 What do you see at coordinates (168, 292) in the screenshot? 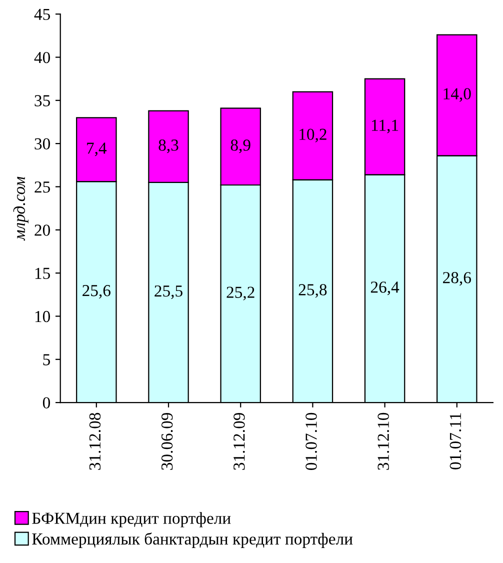
I see `data-label: 25,5` at bounding box center [168, 292].